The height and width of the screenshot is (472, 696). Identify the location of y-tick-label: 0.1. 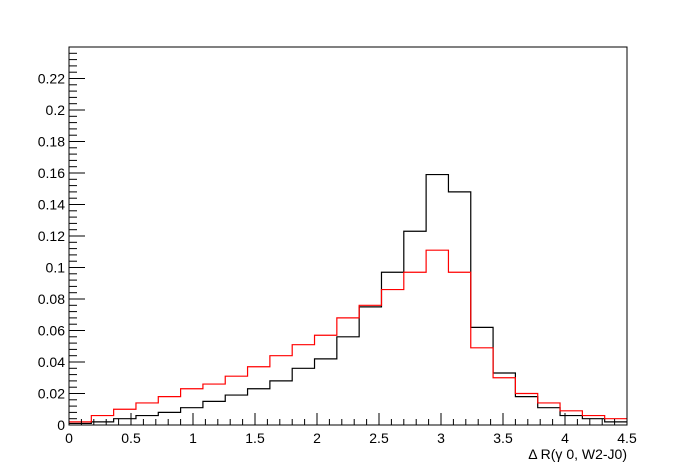
(56, 268).